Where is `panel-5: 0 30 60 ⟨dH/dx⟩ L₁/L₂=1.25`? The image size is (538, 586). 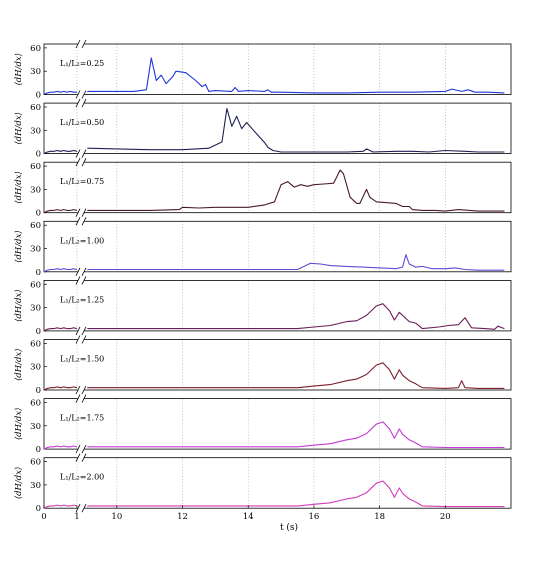 panel-5: 0 30 60 ⟨dH/dx⟩ L₁/L₂=1.25 is located at coordinates (263, 306).